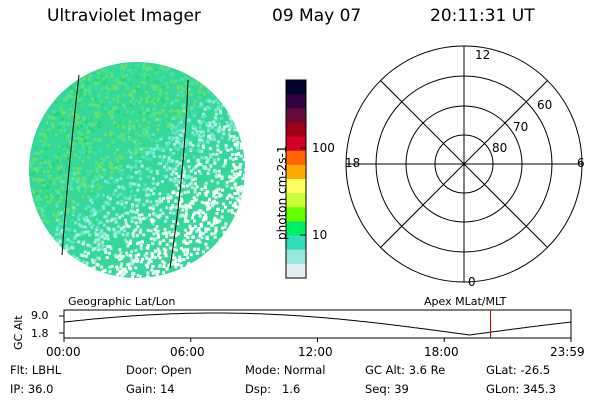  Describe the element at coordinates (285, 370) in the screenshot. I see `mode-info: Mode: Normal` at that location.